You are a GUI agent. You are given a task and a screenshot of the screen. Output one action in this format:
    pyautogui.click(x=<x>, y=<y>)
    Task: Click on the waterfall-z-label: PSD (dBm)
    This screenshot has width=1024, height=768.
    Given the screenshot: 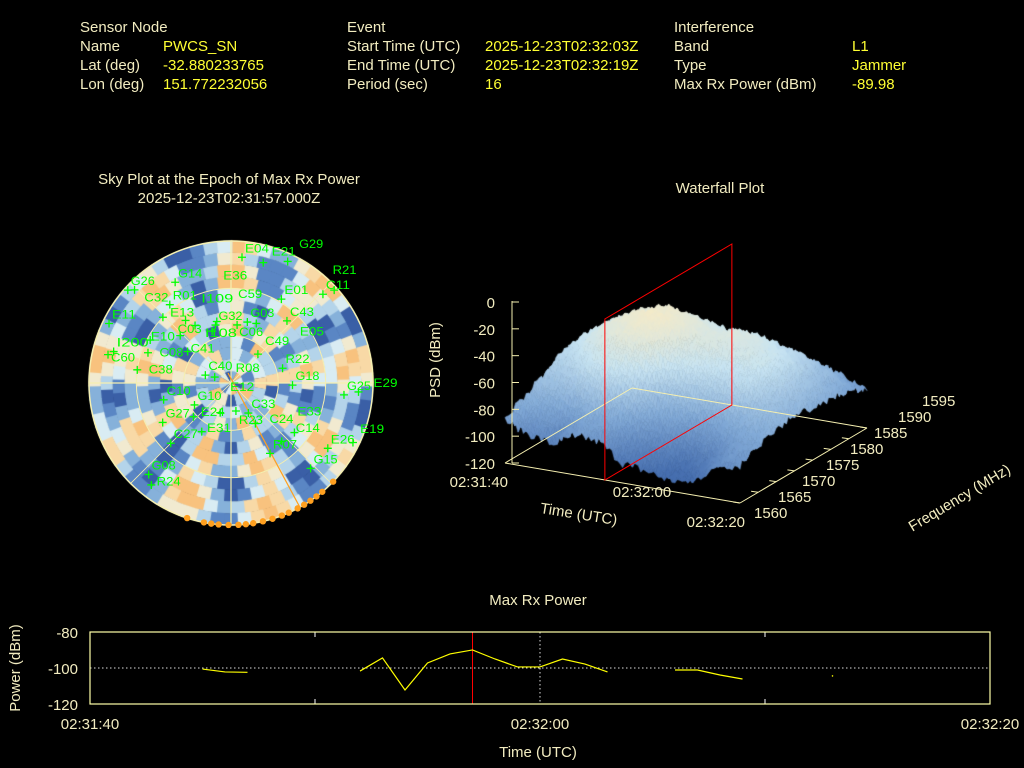 What is the action you would take?
    pyautogui.click(x=435, y=360)
    